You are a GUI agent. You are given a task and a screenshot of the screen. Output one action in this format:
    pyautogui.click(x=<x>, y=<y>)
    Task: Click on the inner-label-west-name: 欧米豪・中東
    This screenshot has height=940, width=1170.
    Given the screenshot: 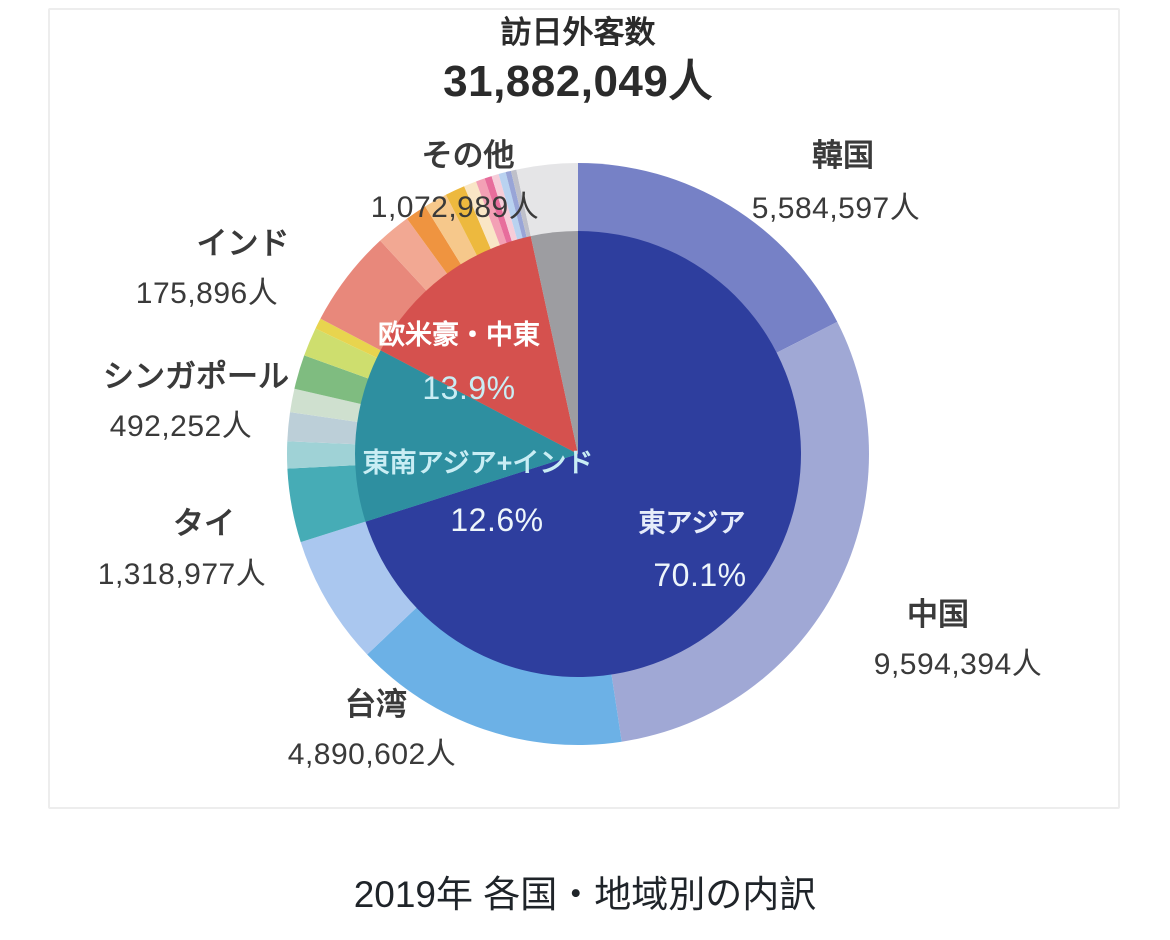 What is the action you would take?
    pyautogui.click(x=459, y=335)
    